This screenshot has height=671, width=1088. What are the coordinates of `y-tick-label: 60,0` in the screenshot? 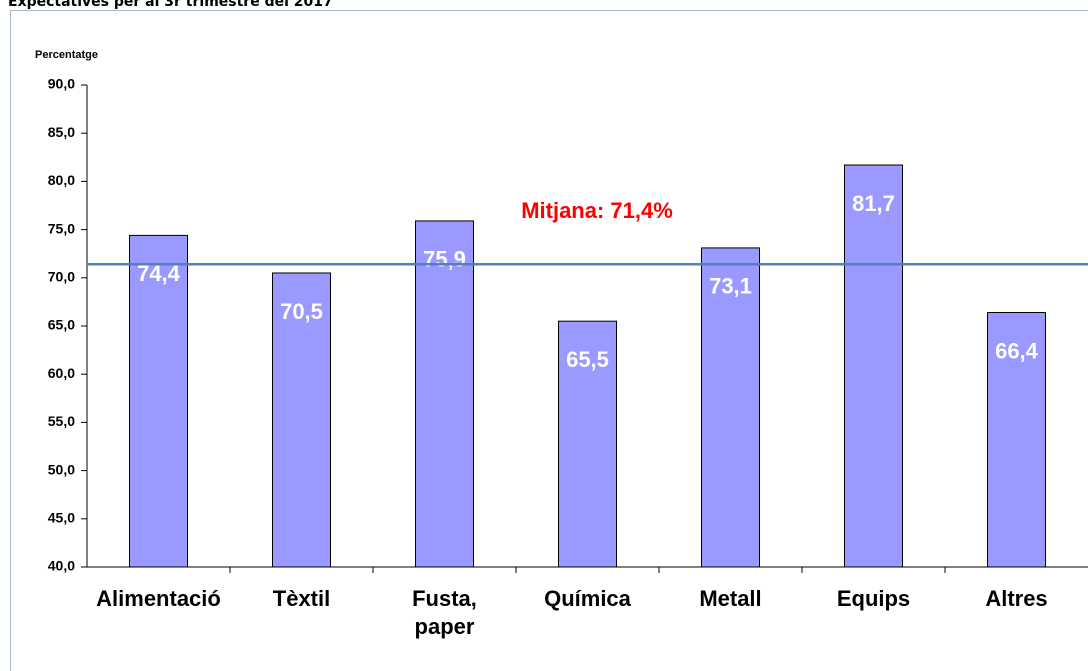 It's located at (61, 373).